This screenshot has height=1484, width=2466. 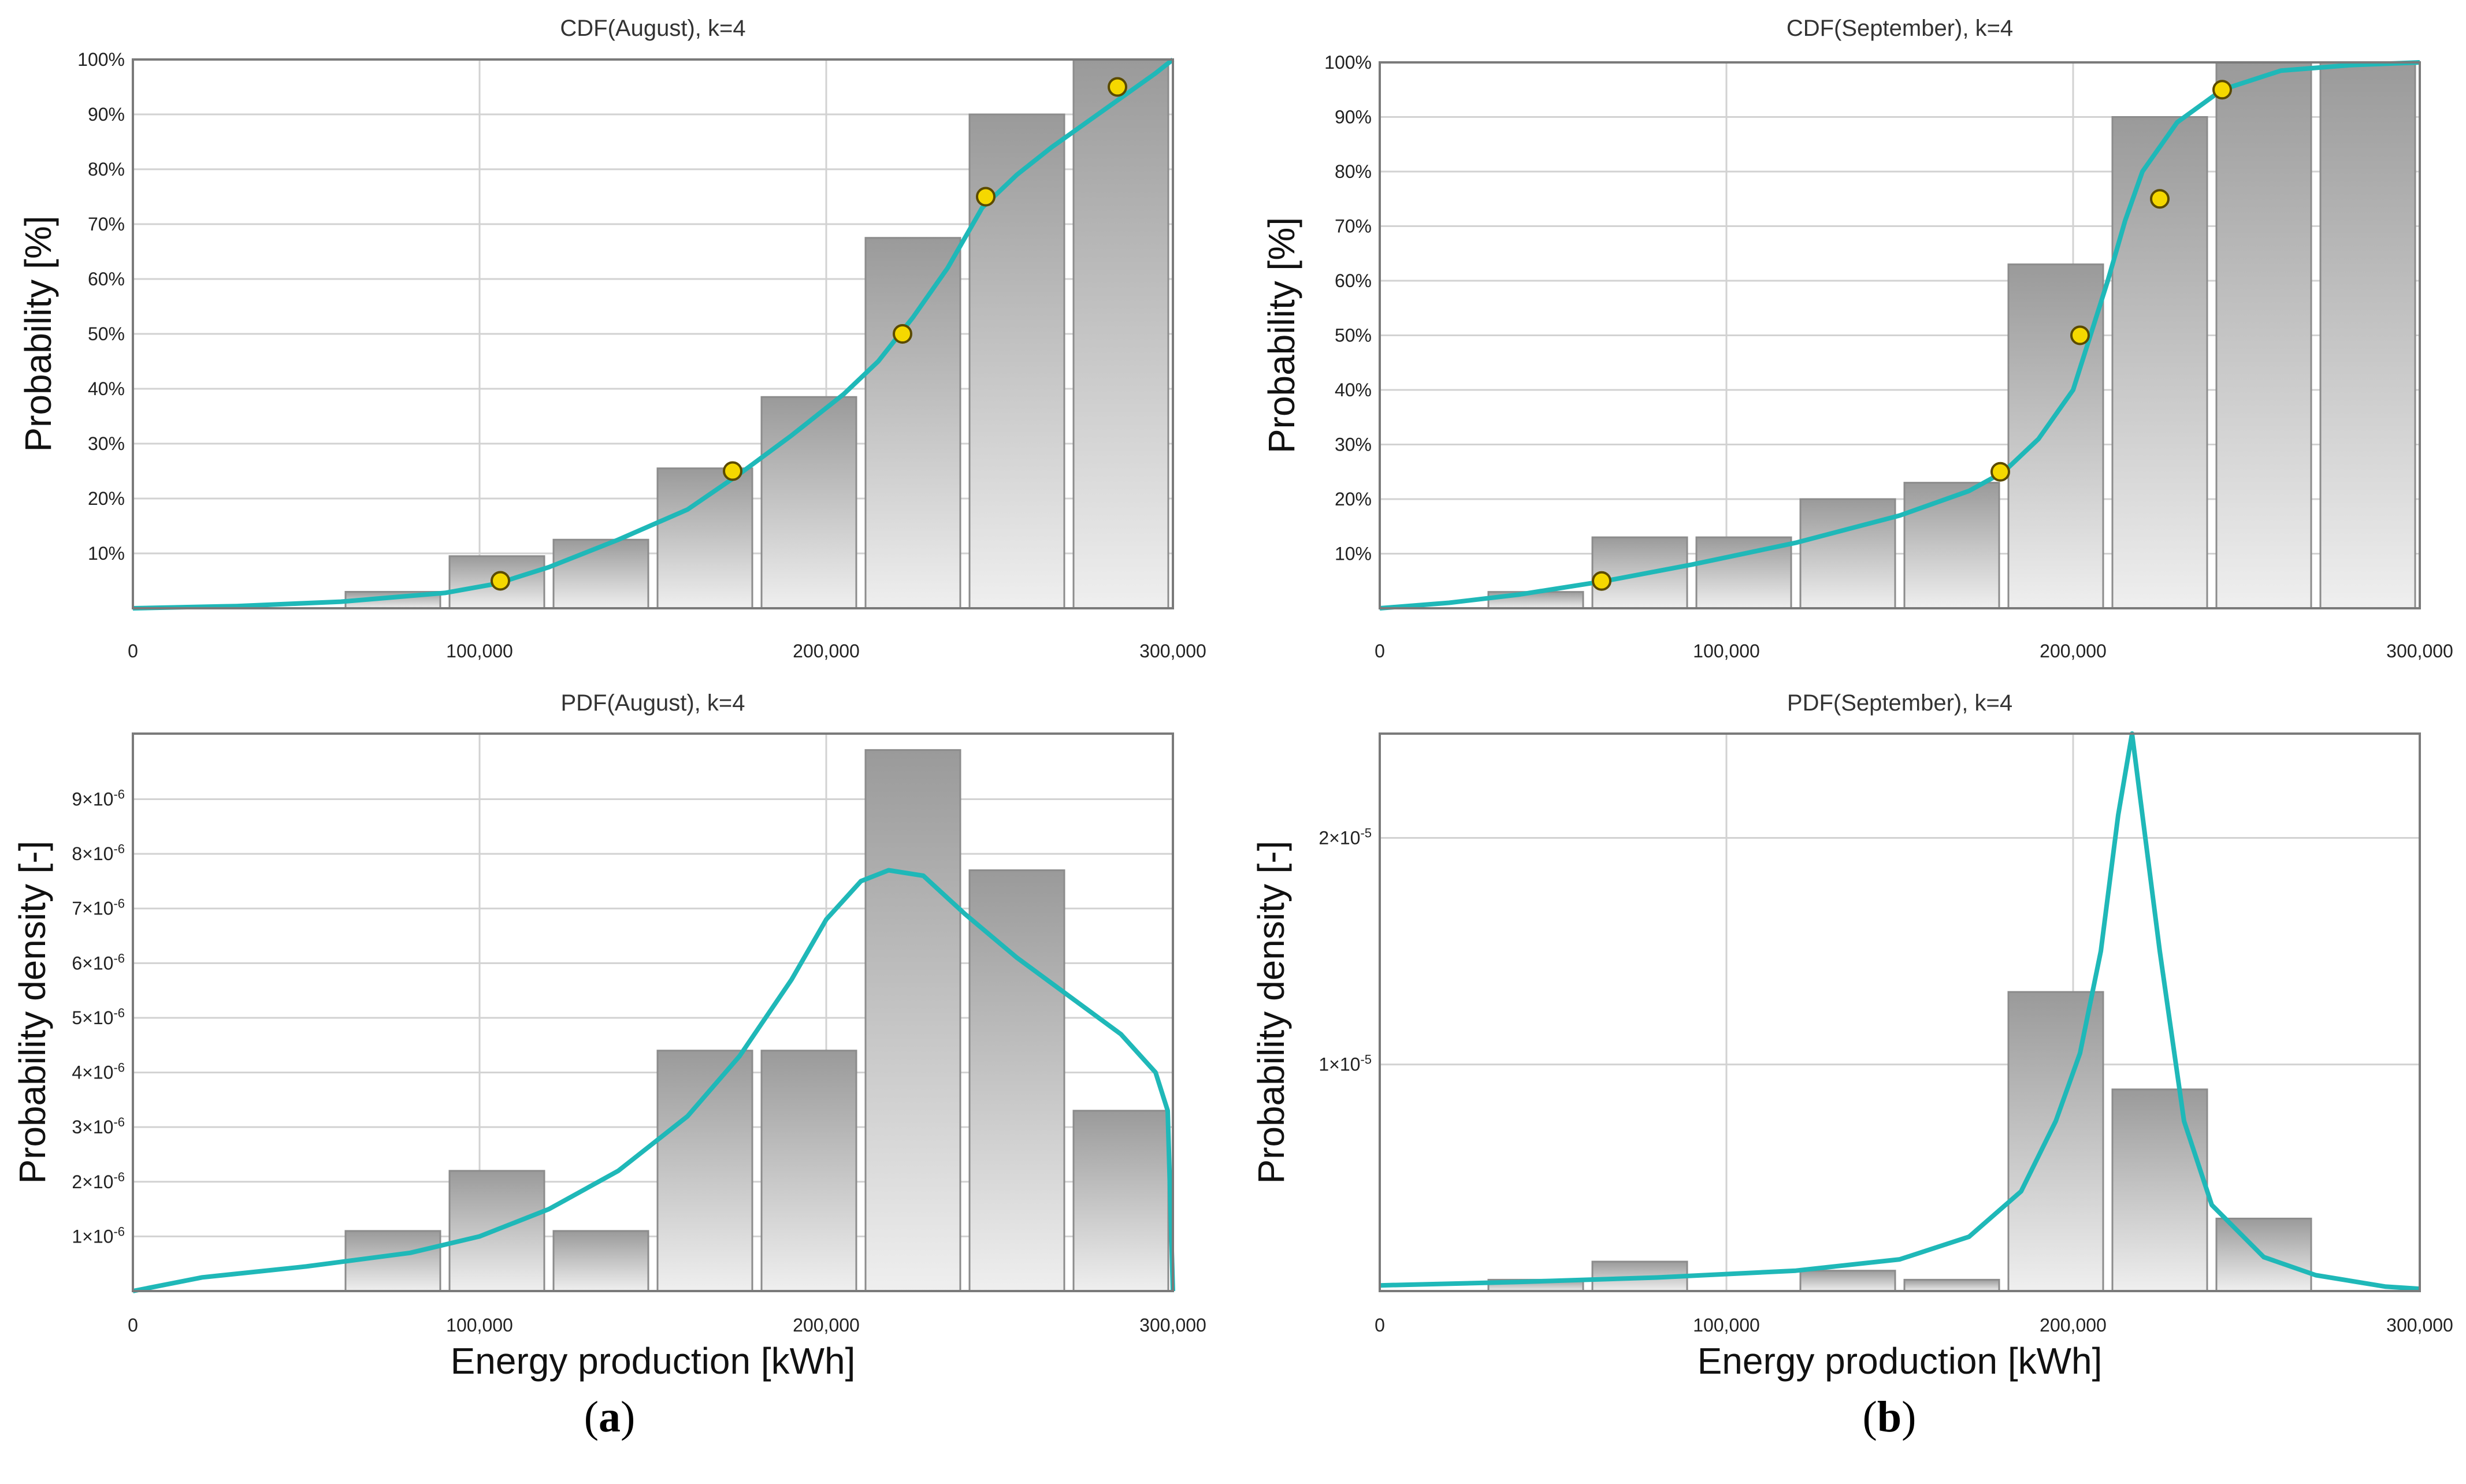 What do you see at coordinates (98, 1126) in the screenshot?
I see `y-tick-label: 3×10⁻⁶` at bounding box center [98, 1126].